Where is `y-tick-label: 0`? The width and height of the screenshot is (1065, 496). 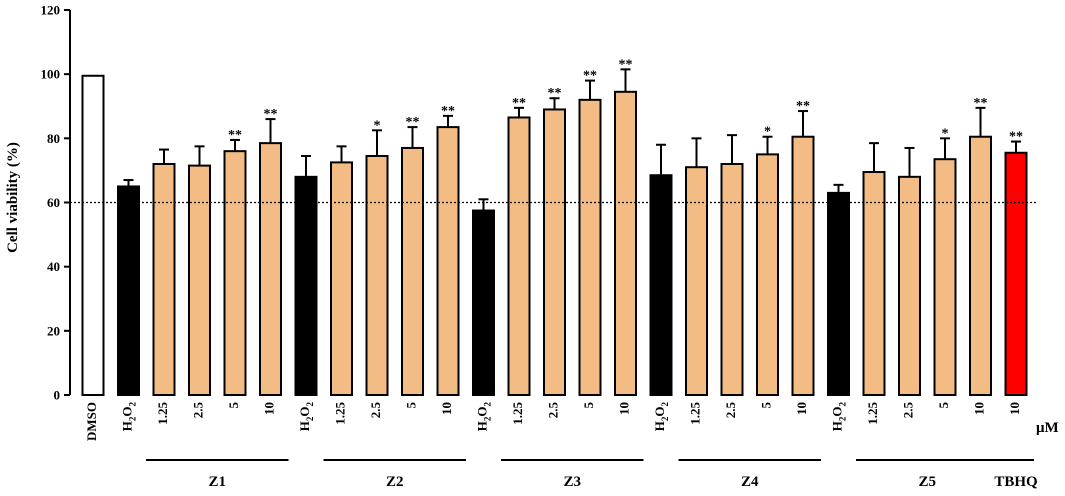 y-tick-label: 0 is located at coordinates (57, 395).